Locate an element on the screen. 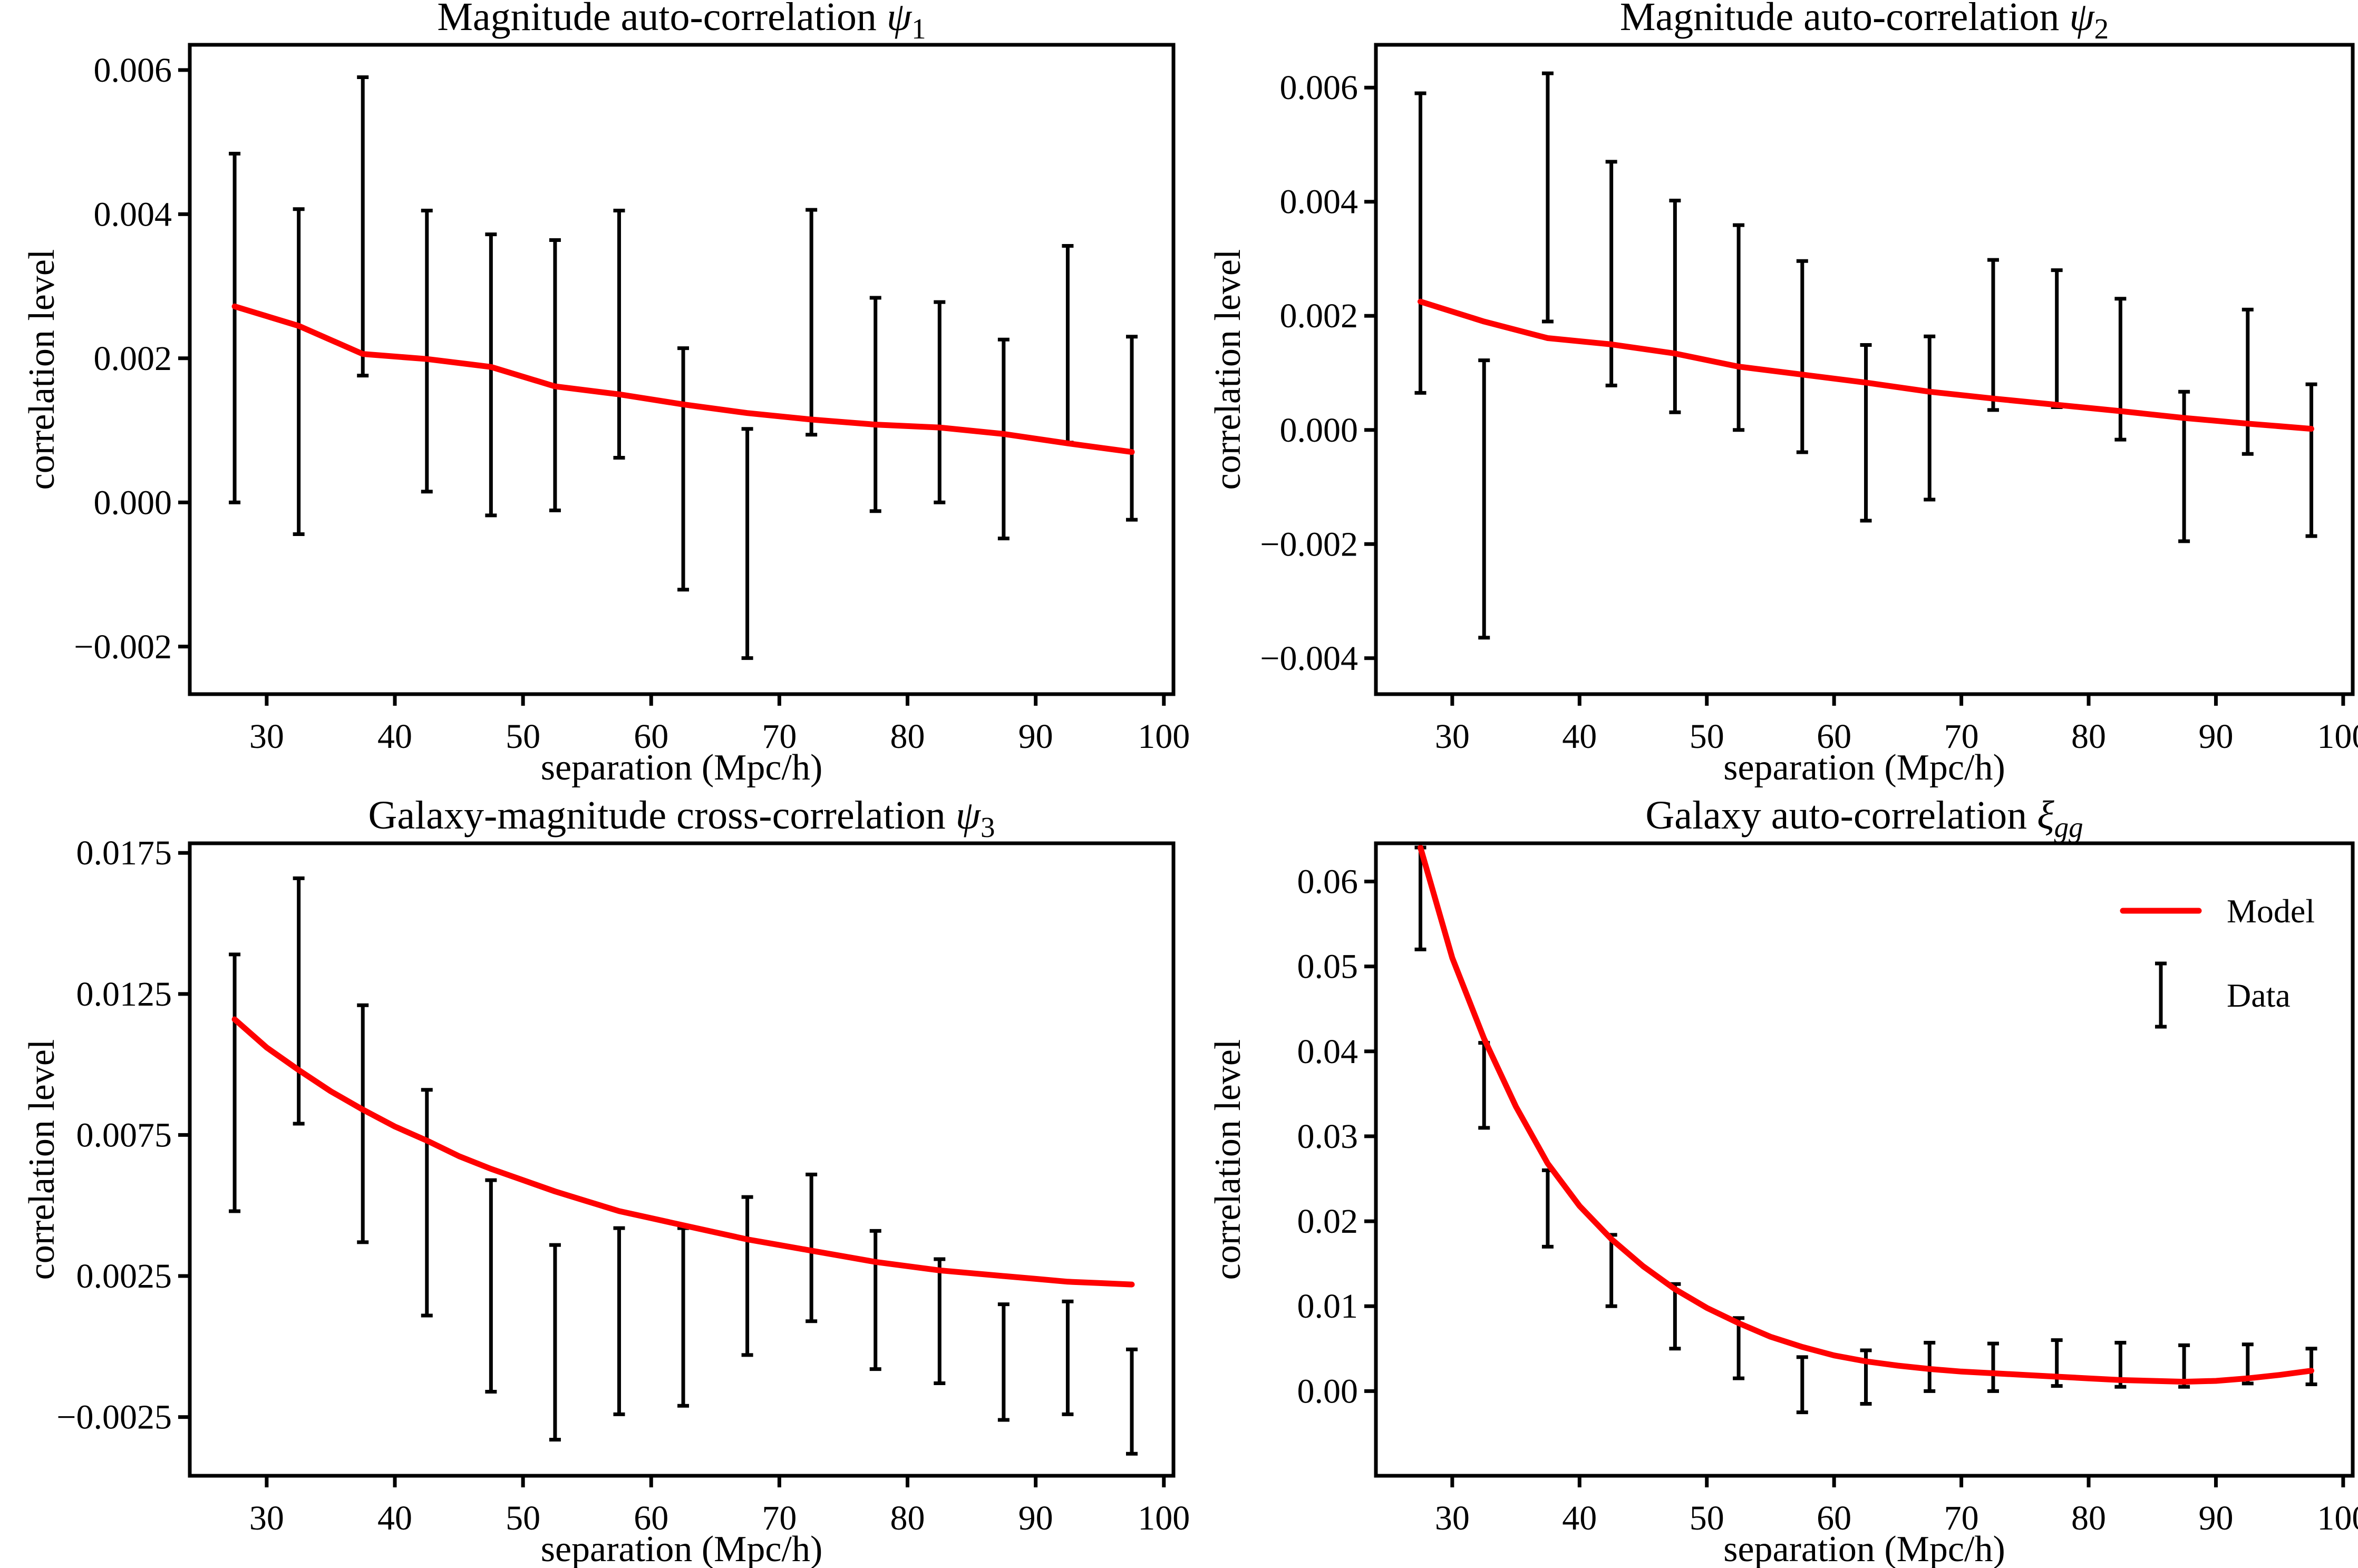  legend-data-label: Data is located at coordinates (2259, 995).